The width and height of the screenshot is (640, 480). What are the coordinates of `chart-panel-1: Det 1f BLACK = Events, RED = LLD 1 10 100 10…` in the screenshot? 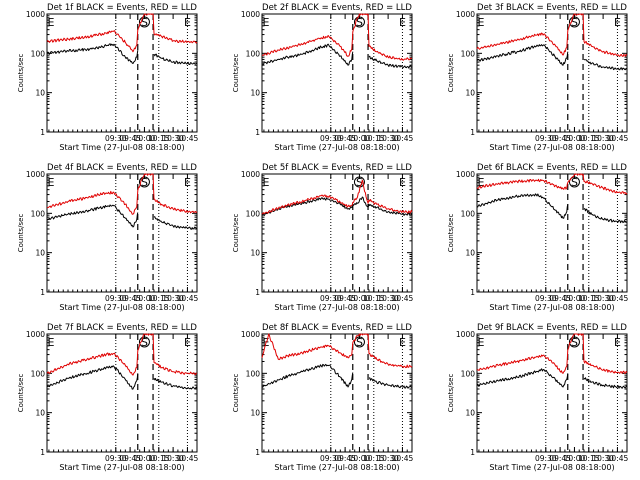 It's located at (107, 77).